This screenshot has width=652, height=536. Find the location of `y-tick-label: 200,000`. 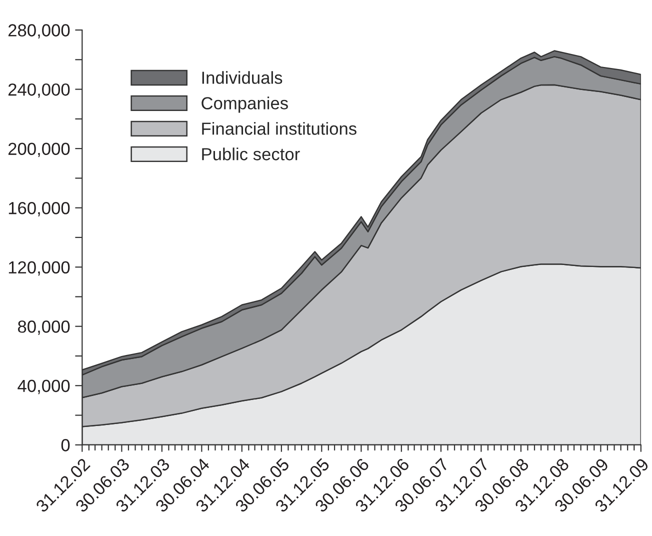

y-tick-label: 200,000 is located at coordinates (39, 150).